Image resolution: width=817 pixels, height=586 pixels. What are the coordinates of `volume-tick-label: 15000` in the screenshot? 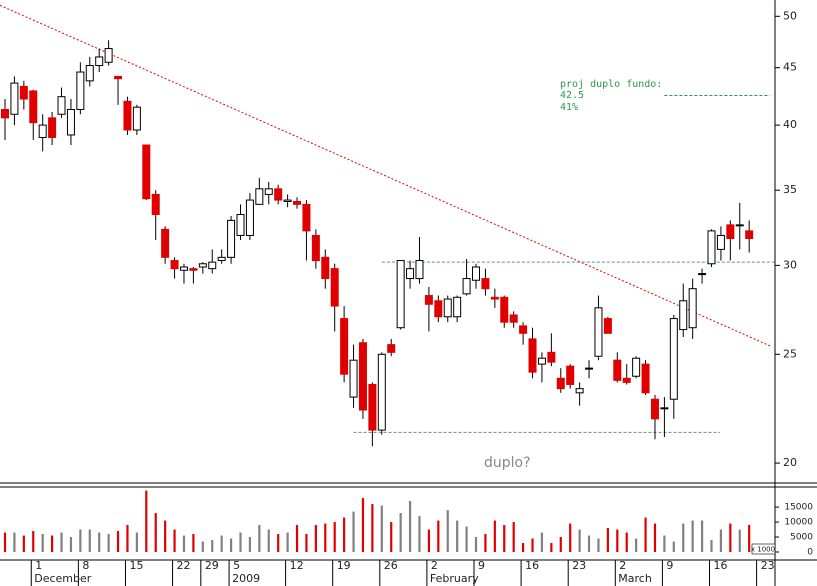 It's located at (798, 508).